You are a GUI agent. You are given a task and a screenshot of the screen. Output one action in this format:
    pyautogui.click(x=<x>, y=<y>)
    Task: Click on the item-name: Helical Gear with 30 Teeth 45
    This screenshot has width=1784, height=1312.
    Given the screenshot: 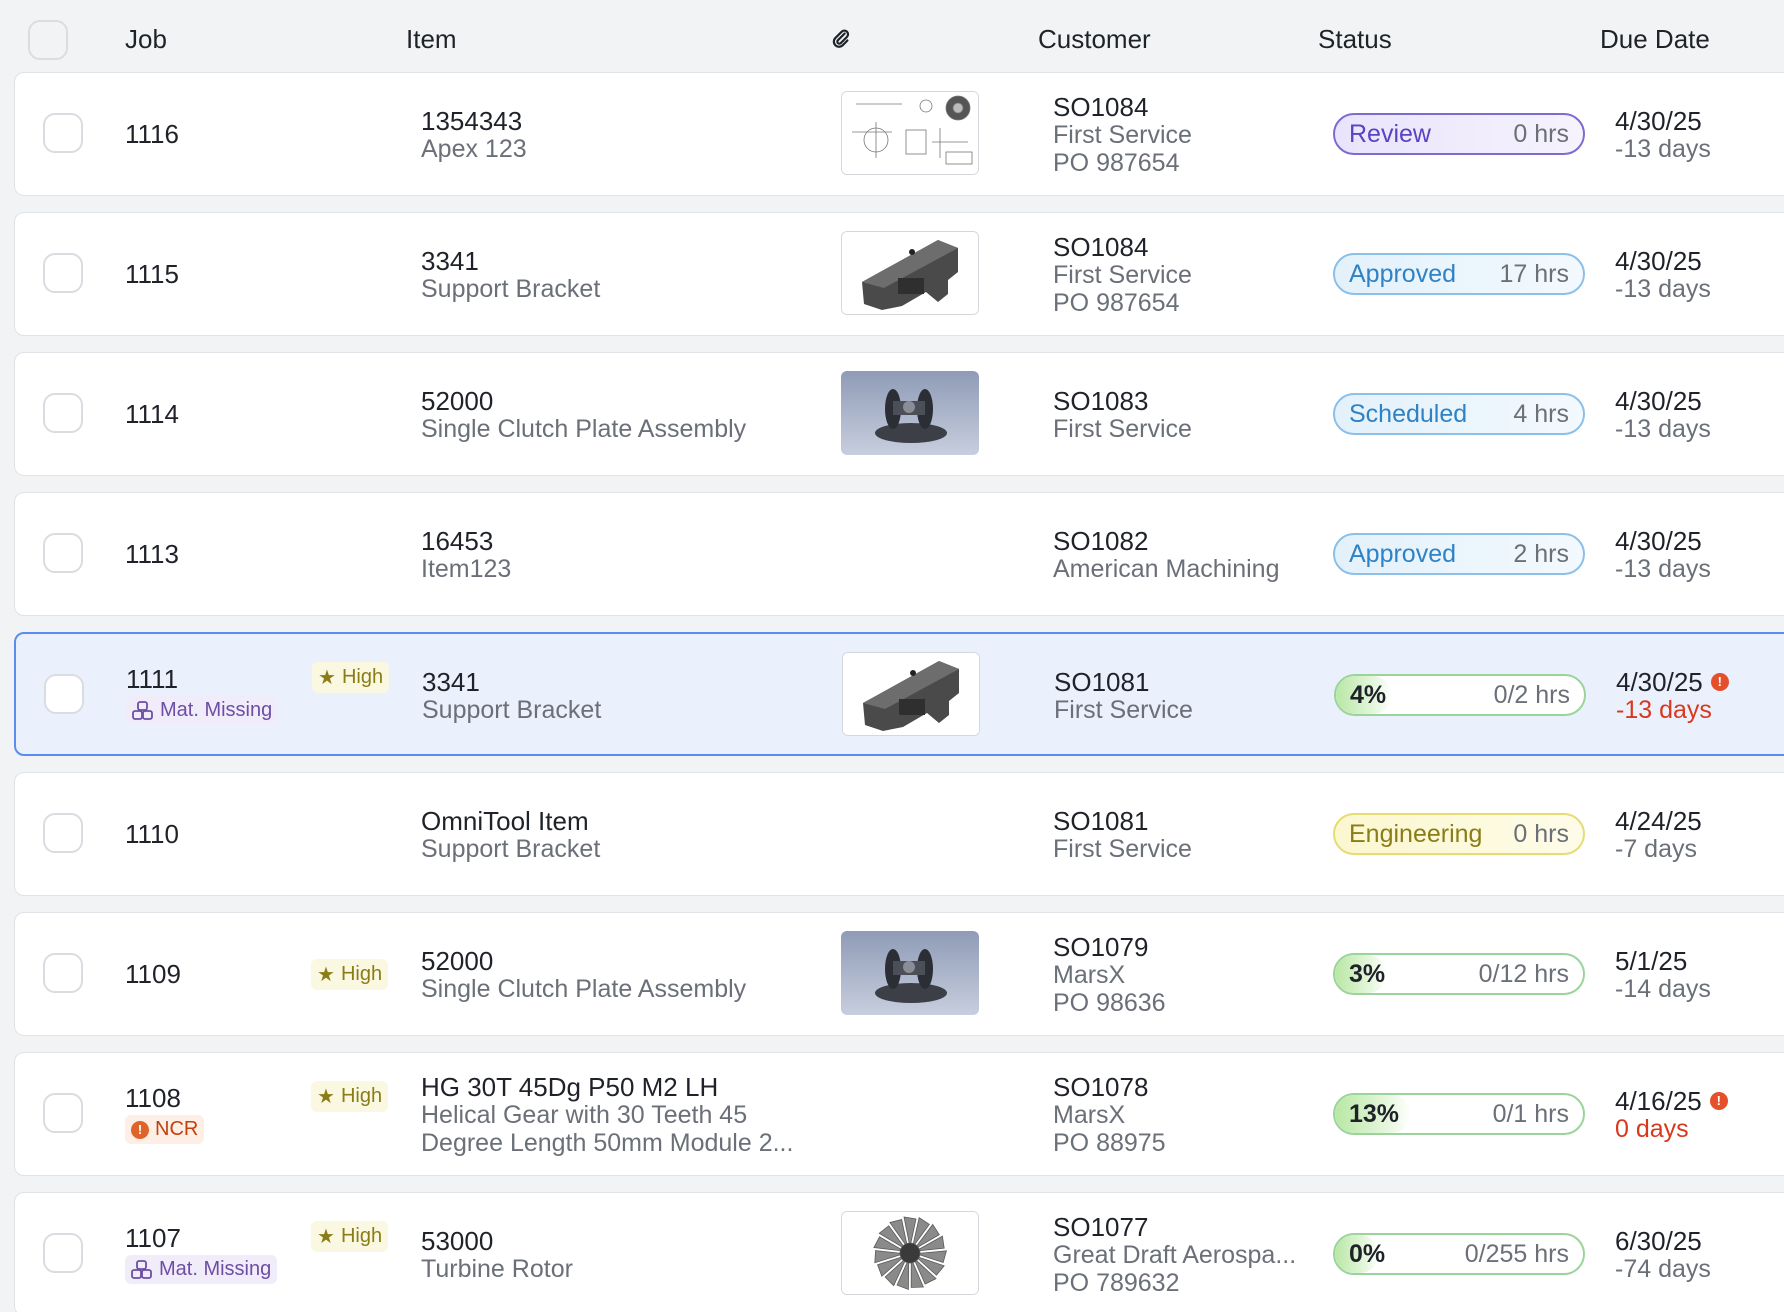 What is the action you would take?
    pyautogui.click(x=584, y=1115)
    